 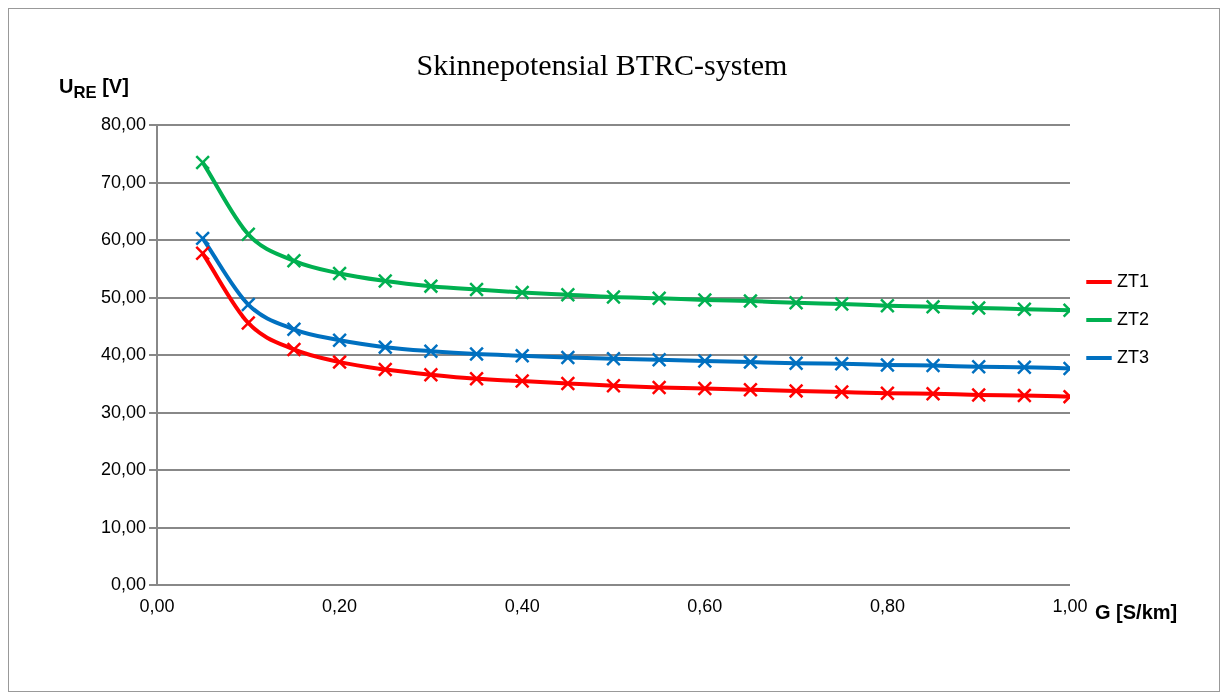 I want to click on legend-label: ZT1, so click(x=1133, y=280).